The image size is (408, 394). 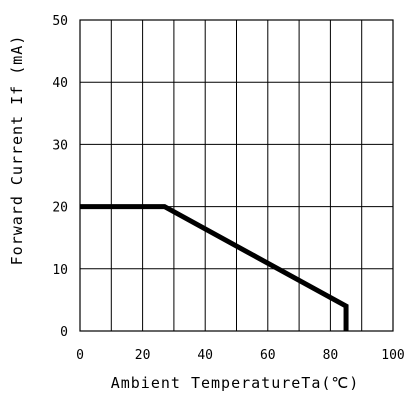 I want to click on y-tick-label: 20, so click(x=60, y=208).